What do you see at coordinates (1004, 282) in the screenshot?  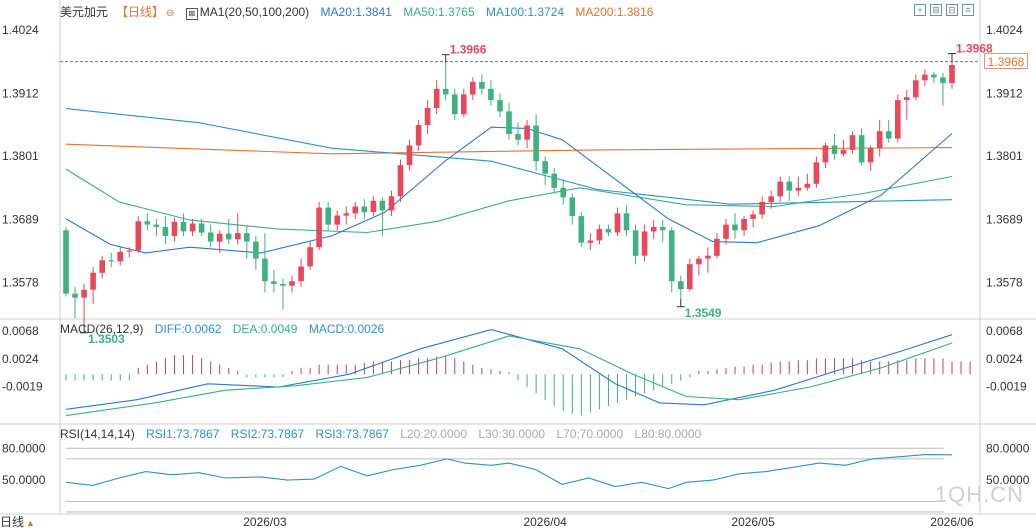 I see `price-axis-tick-right: 1.3578` at bounding box center [1004, 282].